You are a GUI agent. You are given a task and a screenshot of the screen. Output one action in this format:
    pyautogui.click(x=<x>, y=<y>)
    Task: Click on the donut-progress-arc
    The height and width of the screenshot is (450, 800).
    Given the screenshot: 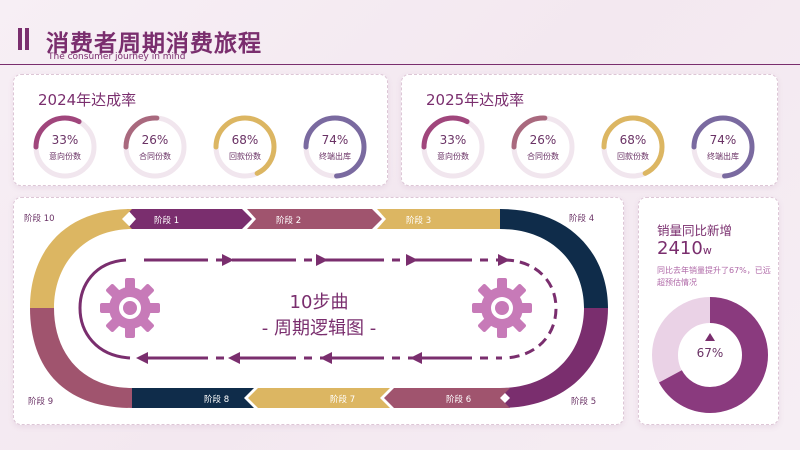 What is the action you would take?
    pyautogui.click(x=710, y=355)
    